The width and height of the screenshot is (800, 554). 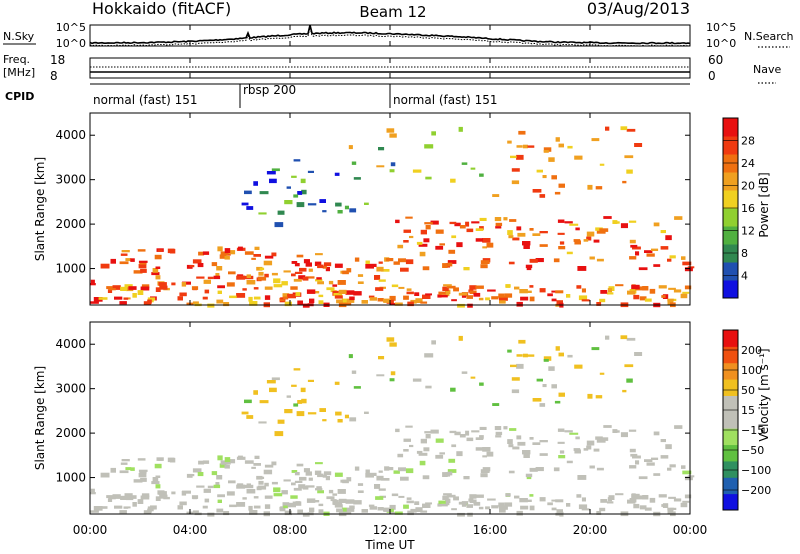 I want to click on cpid-segment-label: normal (fast) 151, so click(x=145, y=100).